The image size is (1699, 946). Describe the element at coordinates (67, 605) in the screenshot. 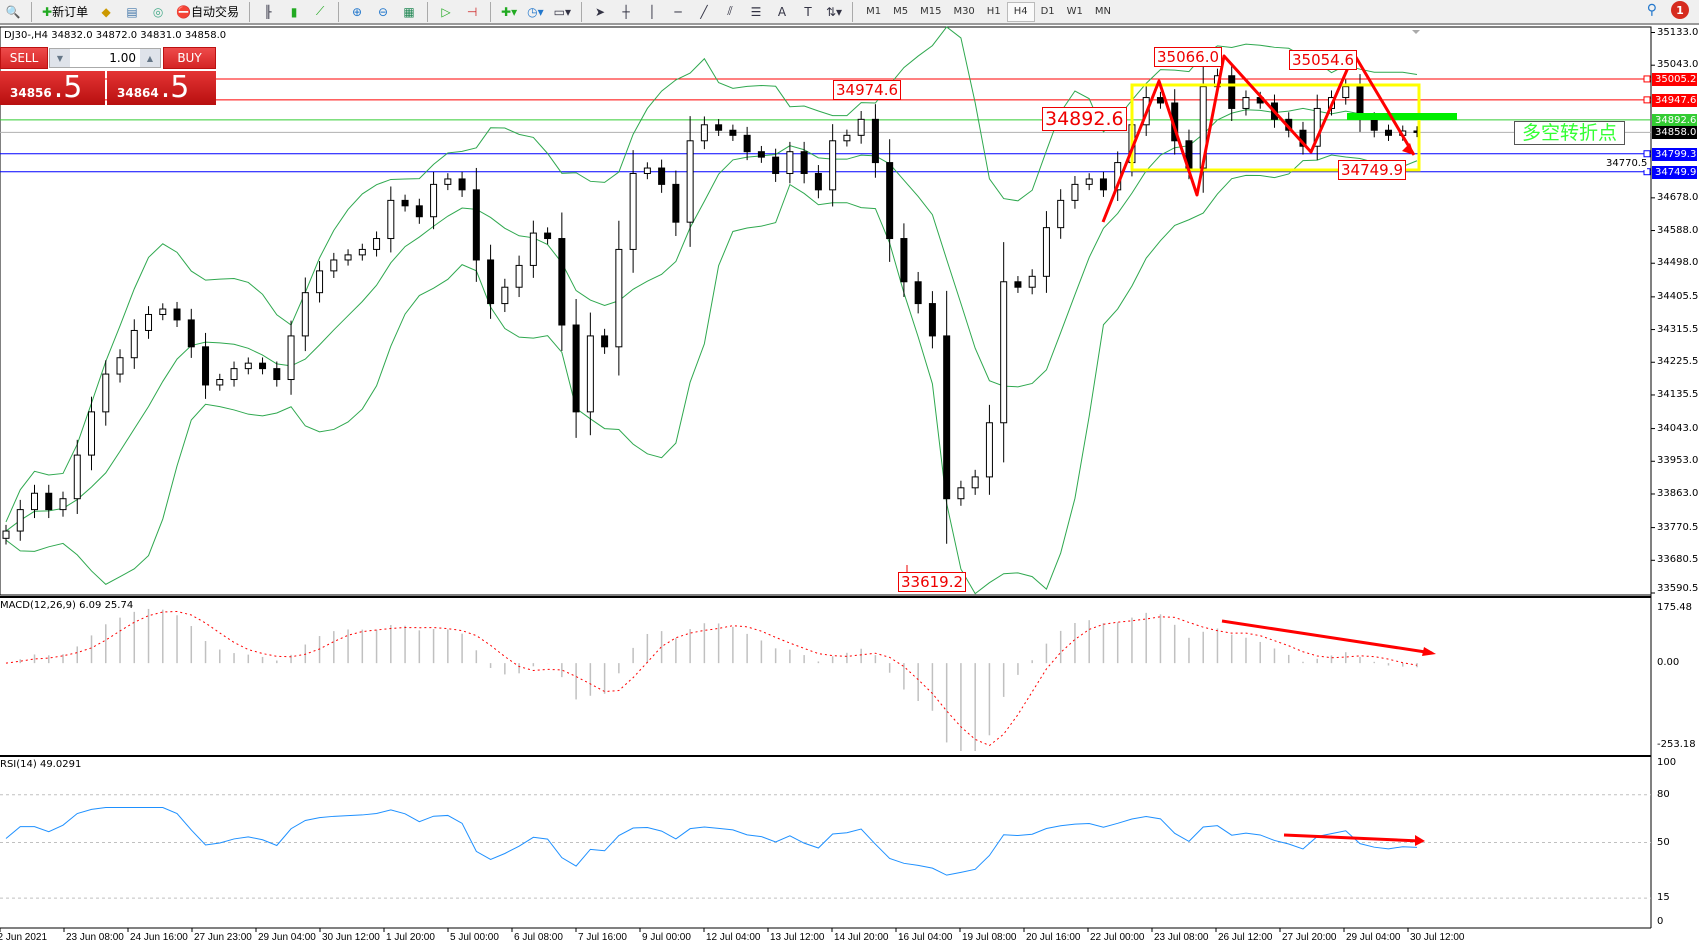

I see `macd-title: MACD(12,26,9) 6.09 25.74` at that location.